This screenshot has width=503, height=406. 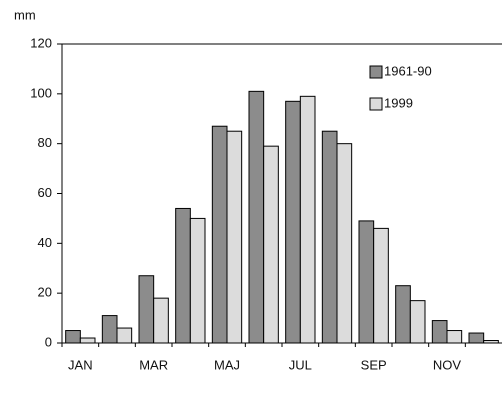 I want to click on legend-label: 1999, so click(x=398, y=102).